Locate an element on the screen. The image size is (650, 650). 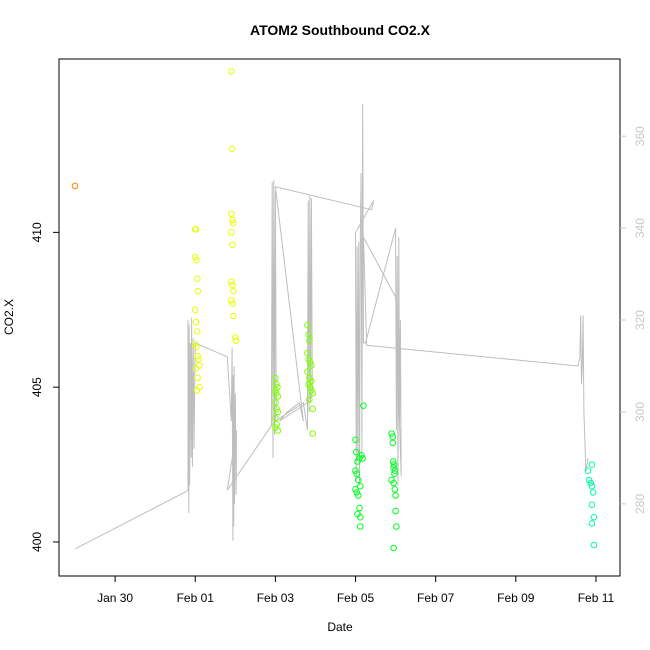
y-axis-label: CO2.X is located at coordinates (9, 317).